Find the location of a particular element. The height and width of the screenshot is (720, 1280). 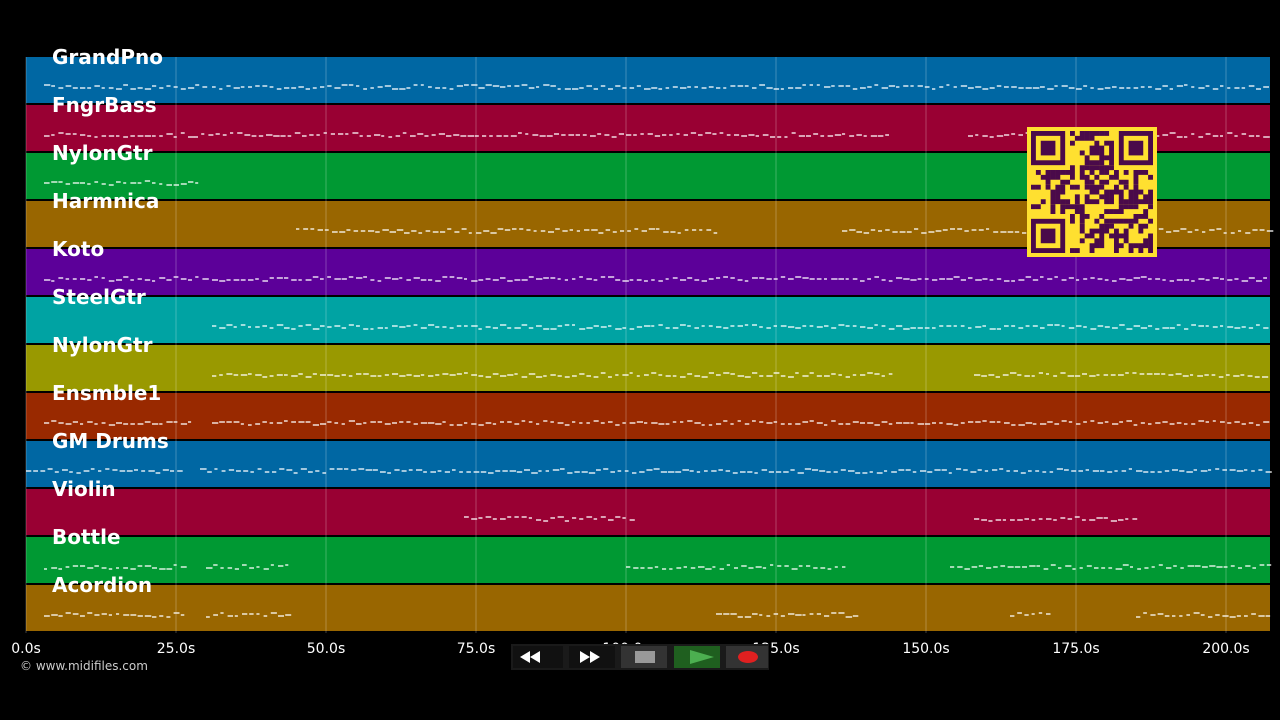

track-name: Harmnica is located at coordinates (105, 201).